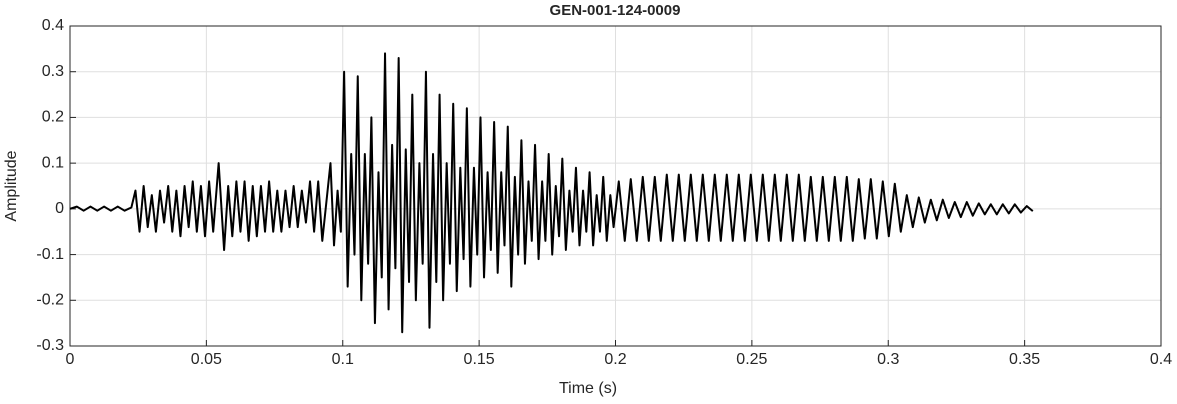  I want to click on x-tick-label: 0.35, so click(1024, 359).